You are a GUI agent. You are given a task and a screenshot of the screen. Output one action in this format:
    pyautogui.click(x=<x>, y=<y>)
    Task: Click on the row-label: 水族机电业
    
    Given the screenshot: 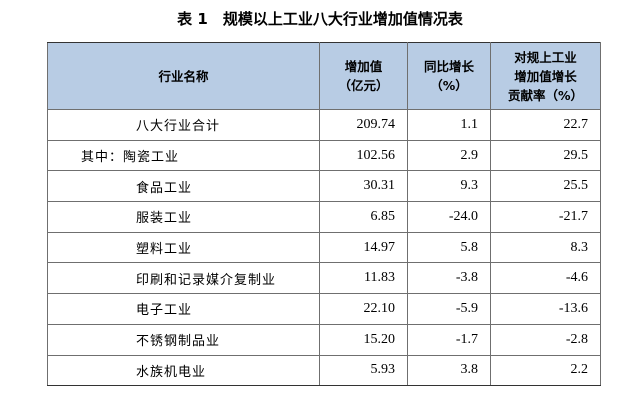 What is the action you would take?
    pyautogui.click(x=183, y=371)
    